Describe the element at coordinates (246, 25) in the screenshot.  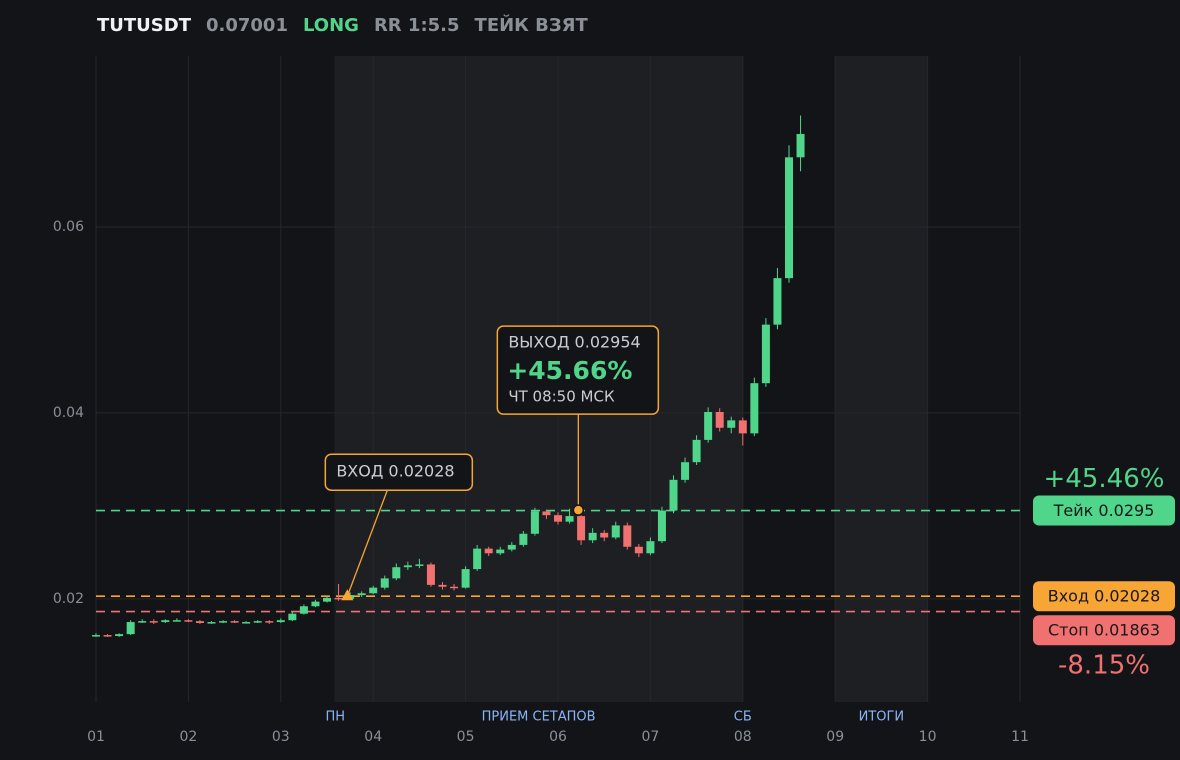
I see `price: 0.07001` at that location.